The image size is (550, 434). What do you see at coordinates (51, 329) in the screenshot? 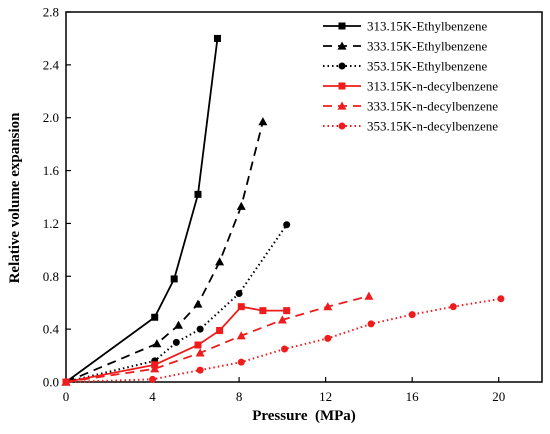
I see `y-tick-label: 0.4` at bounding box center [51, 329].